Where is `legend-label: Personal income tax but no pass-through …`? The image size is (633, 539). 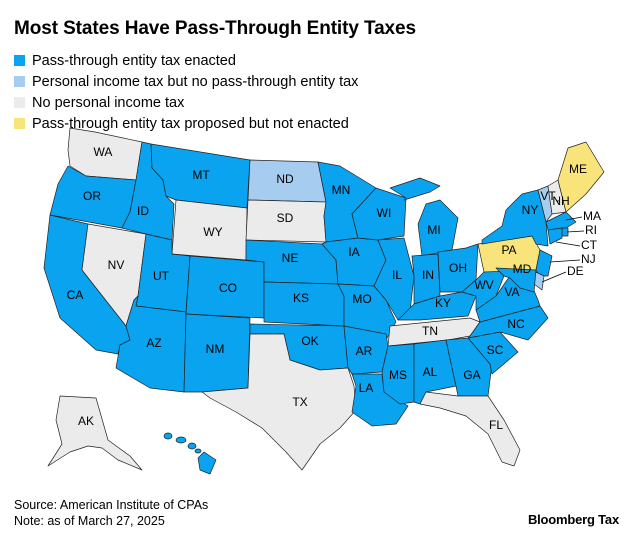 legend-label: Personal income tax but no pass-through … is located at coordinates (195, 81).